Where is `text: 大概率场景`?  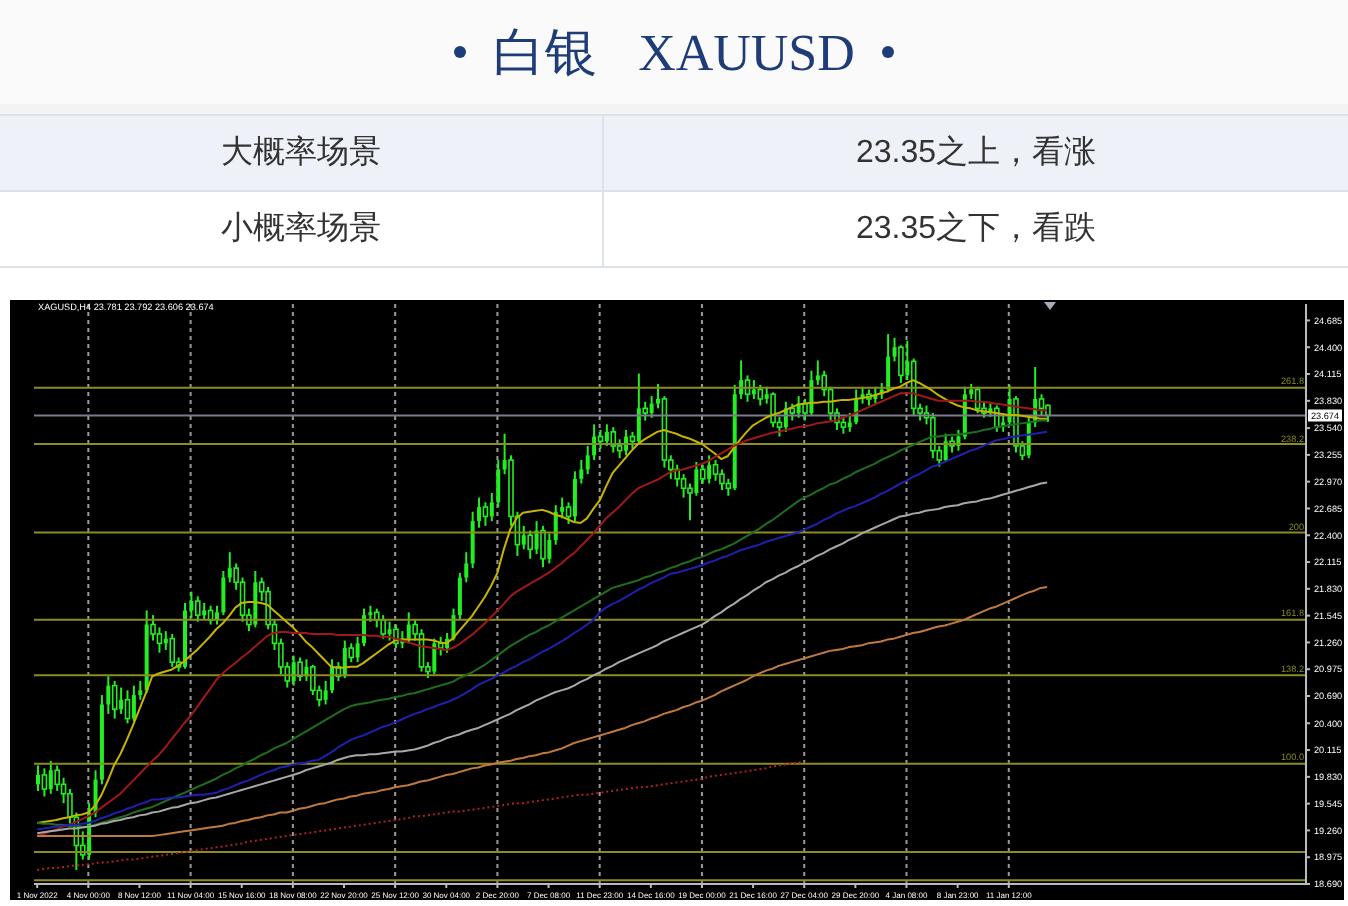 text: 大概率场景 is located at coordinates (302, 153).